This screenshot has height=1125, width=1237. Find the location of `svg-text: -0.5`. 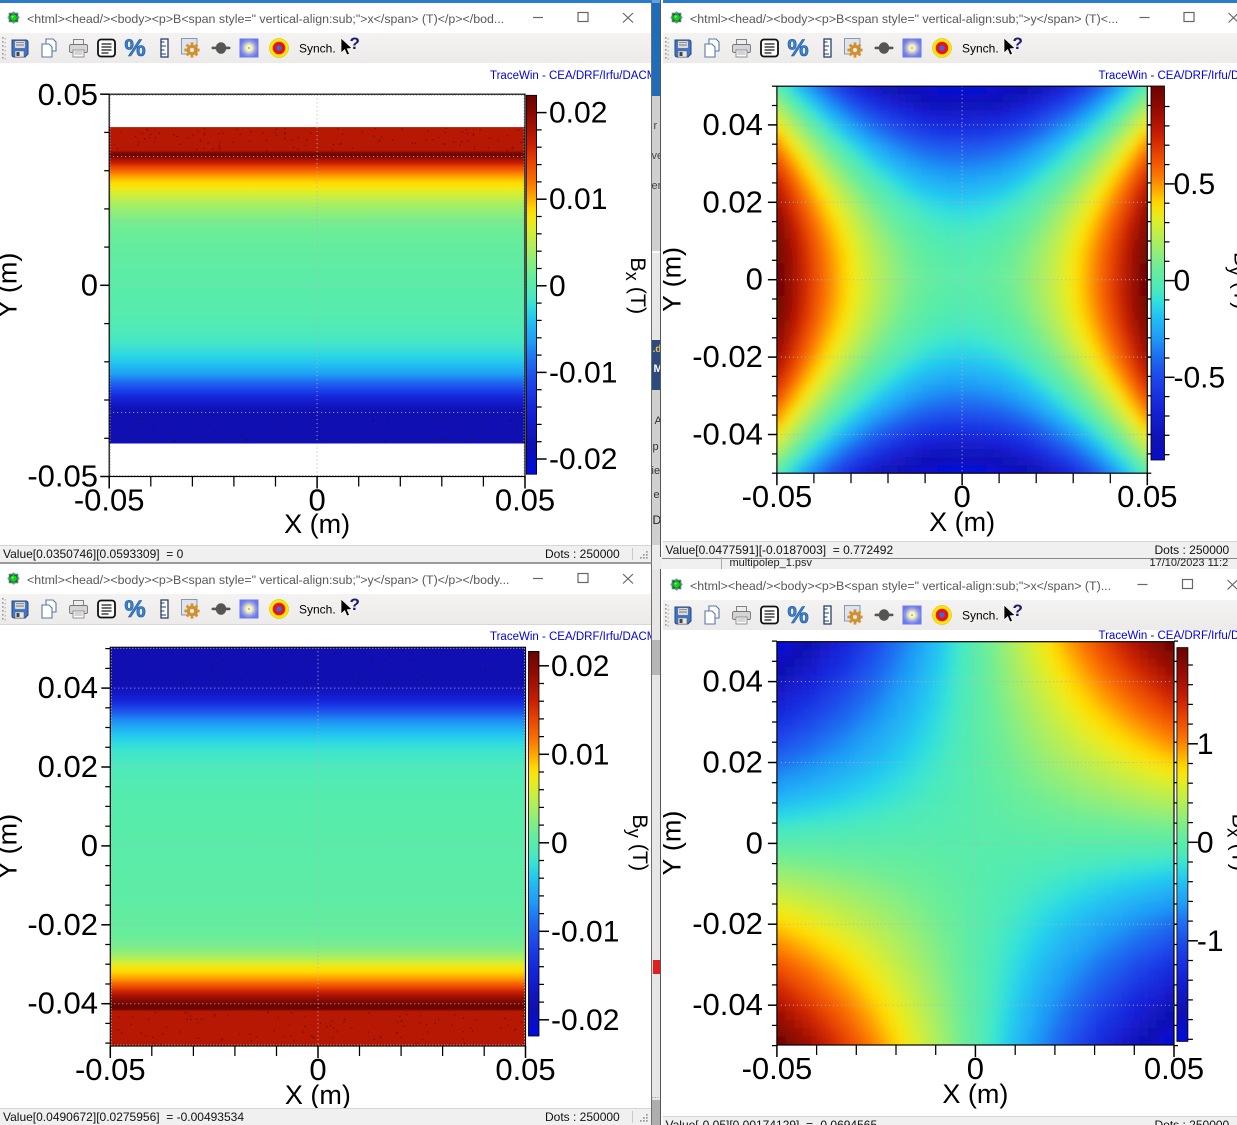

svg-text: -0.5 is located at coordinates (1199, 377).